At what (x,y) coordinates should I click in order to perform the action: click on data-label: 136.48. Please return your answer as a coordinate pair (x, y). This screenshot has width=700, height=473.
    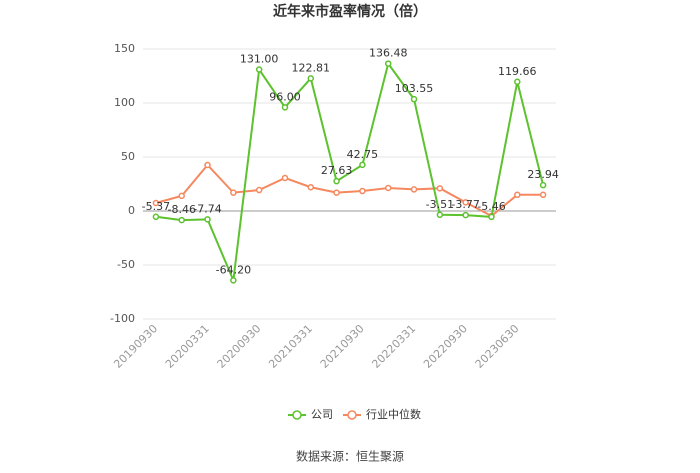
    Looking at the image, I should click on (388, 53).